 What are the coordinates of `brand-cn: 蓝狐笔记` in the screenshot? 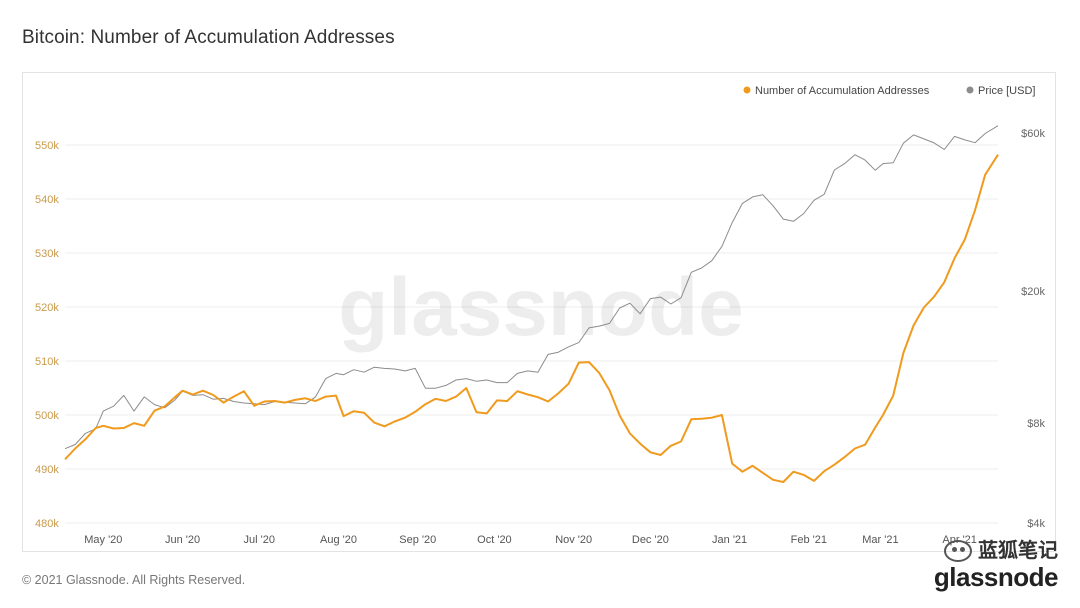 It's located at (996, 551).